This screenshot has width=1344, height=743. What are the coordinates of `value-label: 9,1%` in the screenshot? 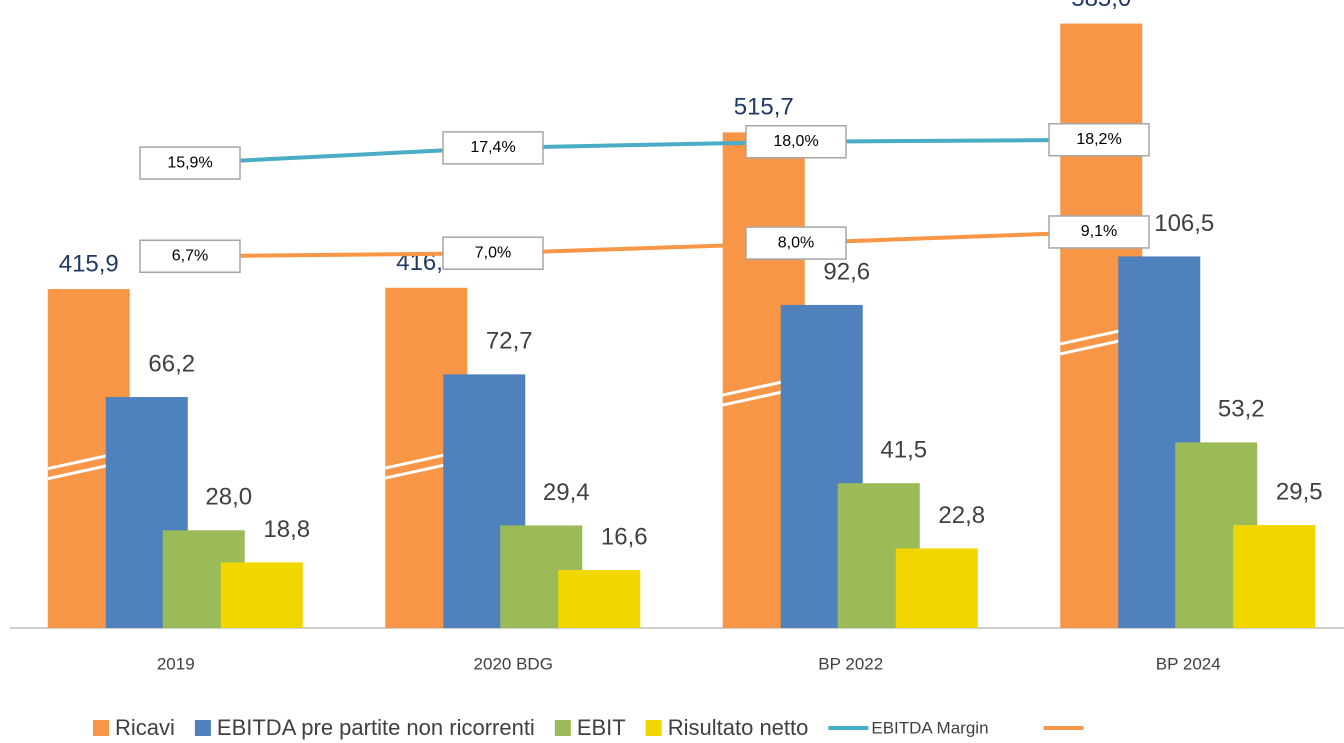 It's located at (1099, 231).